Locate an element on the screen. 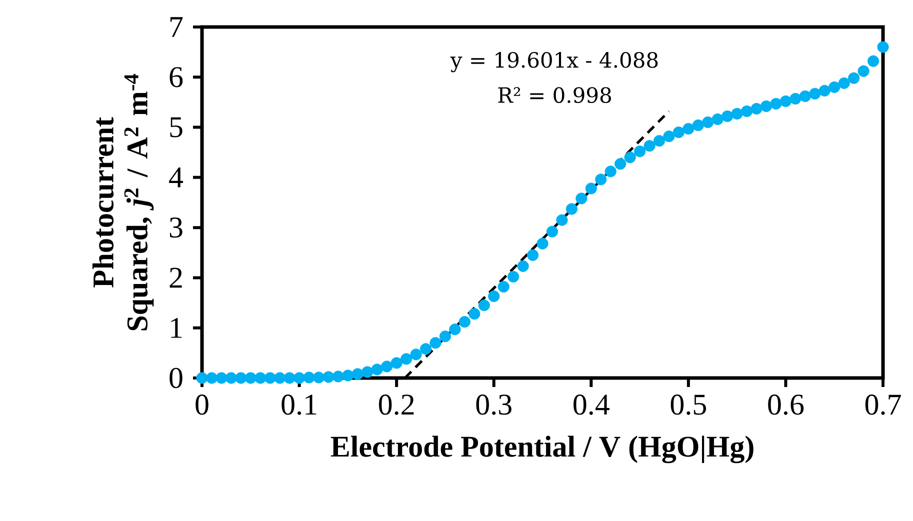  x-tick-label: 0.7 is located at coordinates (883, 404).